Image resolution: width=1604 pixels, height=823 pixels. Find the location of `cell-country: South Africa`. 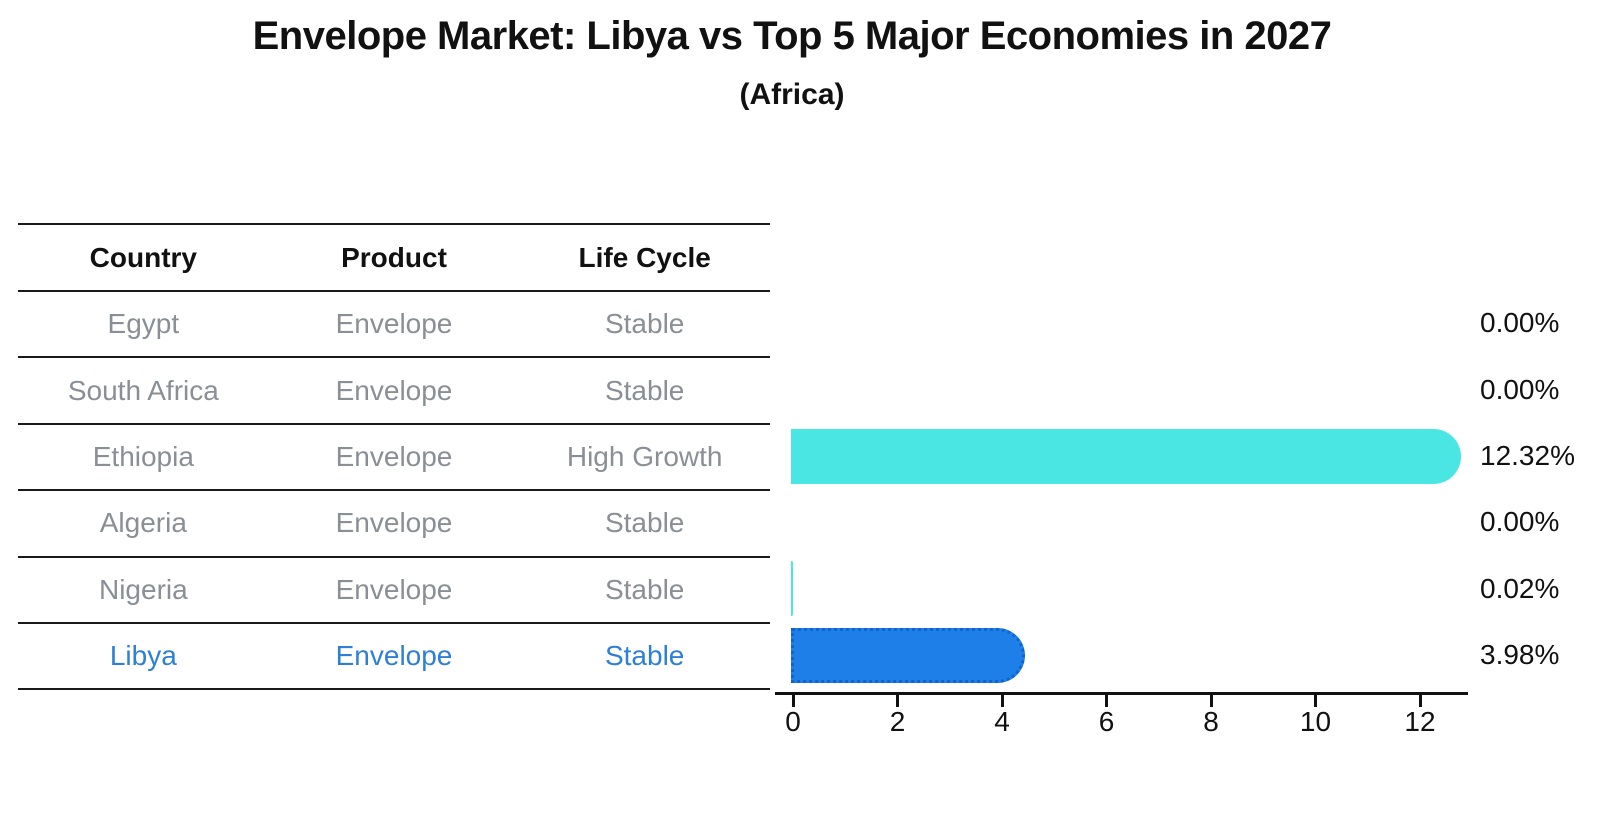

cell-country: South Africa is located at coordinates (143, 390).